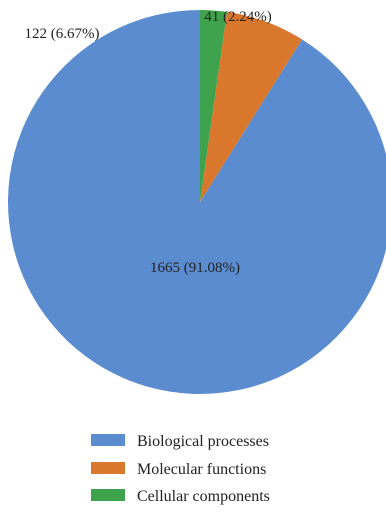 The width and height of the screenshot is (386, 515). Describe the element at coordinates (203, 441) in the screenshot. I see `legend-label-biological-processes: Biological processes` at that location.